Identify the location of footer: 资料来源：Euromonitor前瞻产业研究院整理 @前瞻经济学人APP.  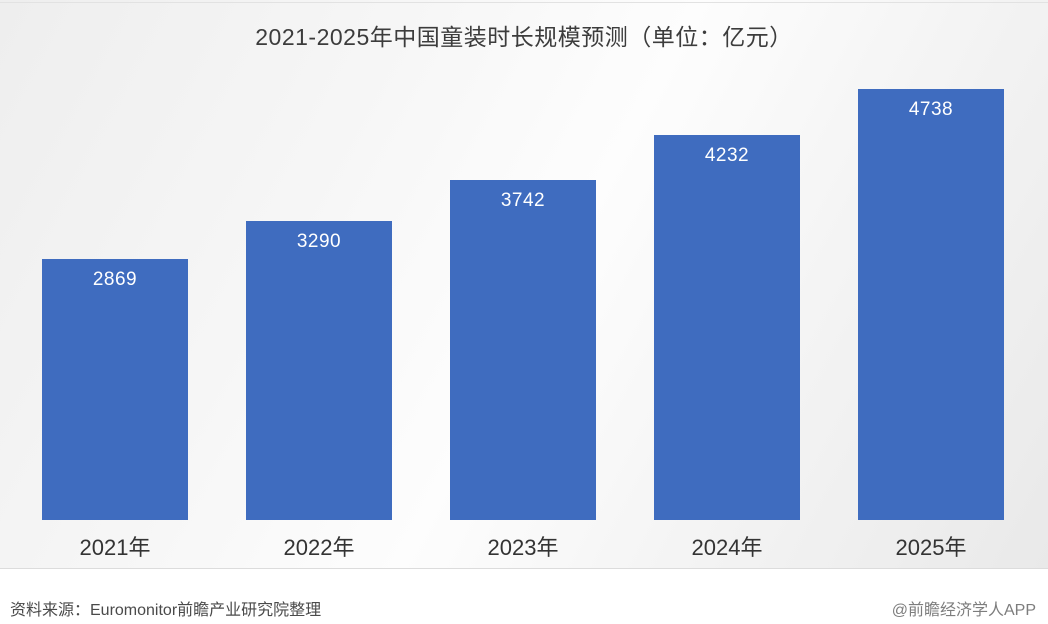
(524, 608).